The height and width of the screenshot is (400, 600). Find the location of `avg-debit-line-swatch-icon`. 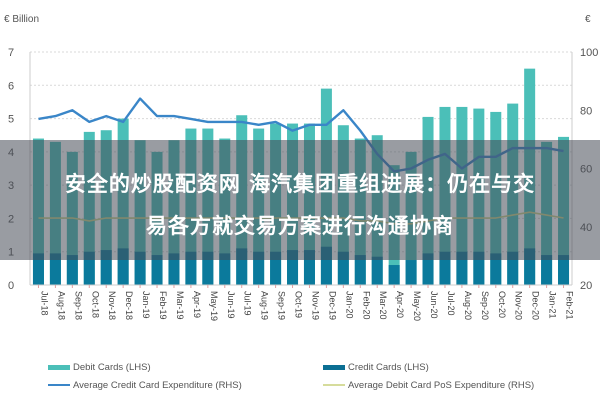

avg-debit-line-swatch-icon is located at coordinates (334, 385).